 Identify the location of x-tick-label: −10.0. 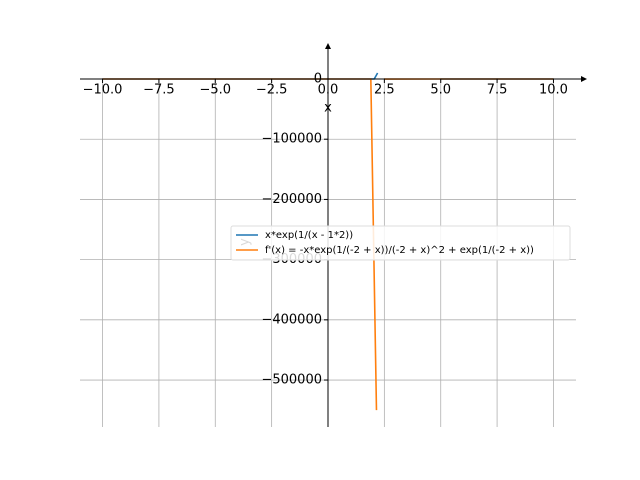
(103, 90).